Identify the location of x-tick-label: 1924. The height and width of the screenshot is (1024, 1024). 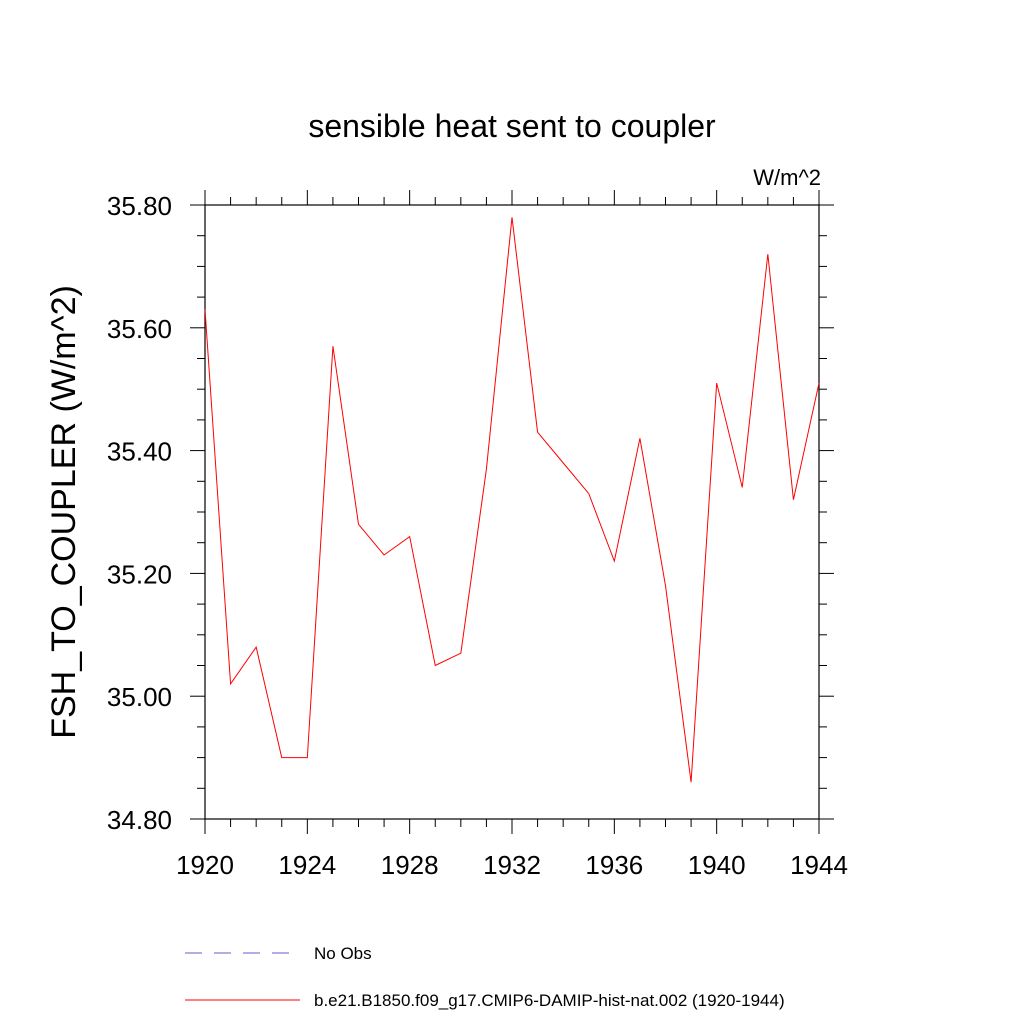
(307, 865).